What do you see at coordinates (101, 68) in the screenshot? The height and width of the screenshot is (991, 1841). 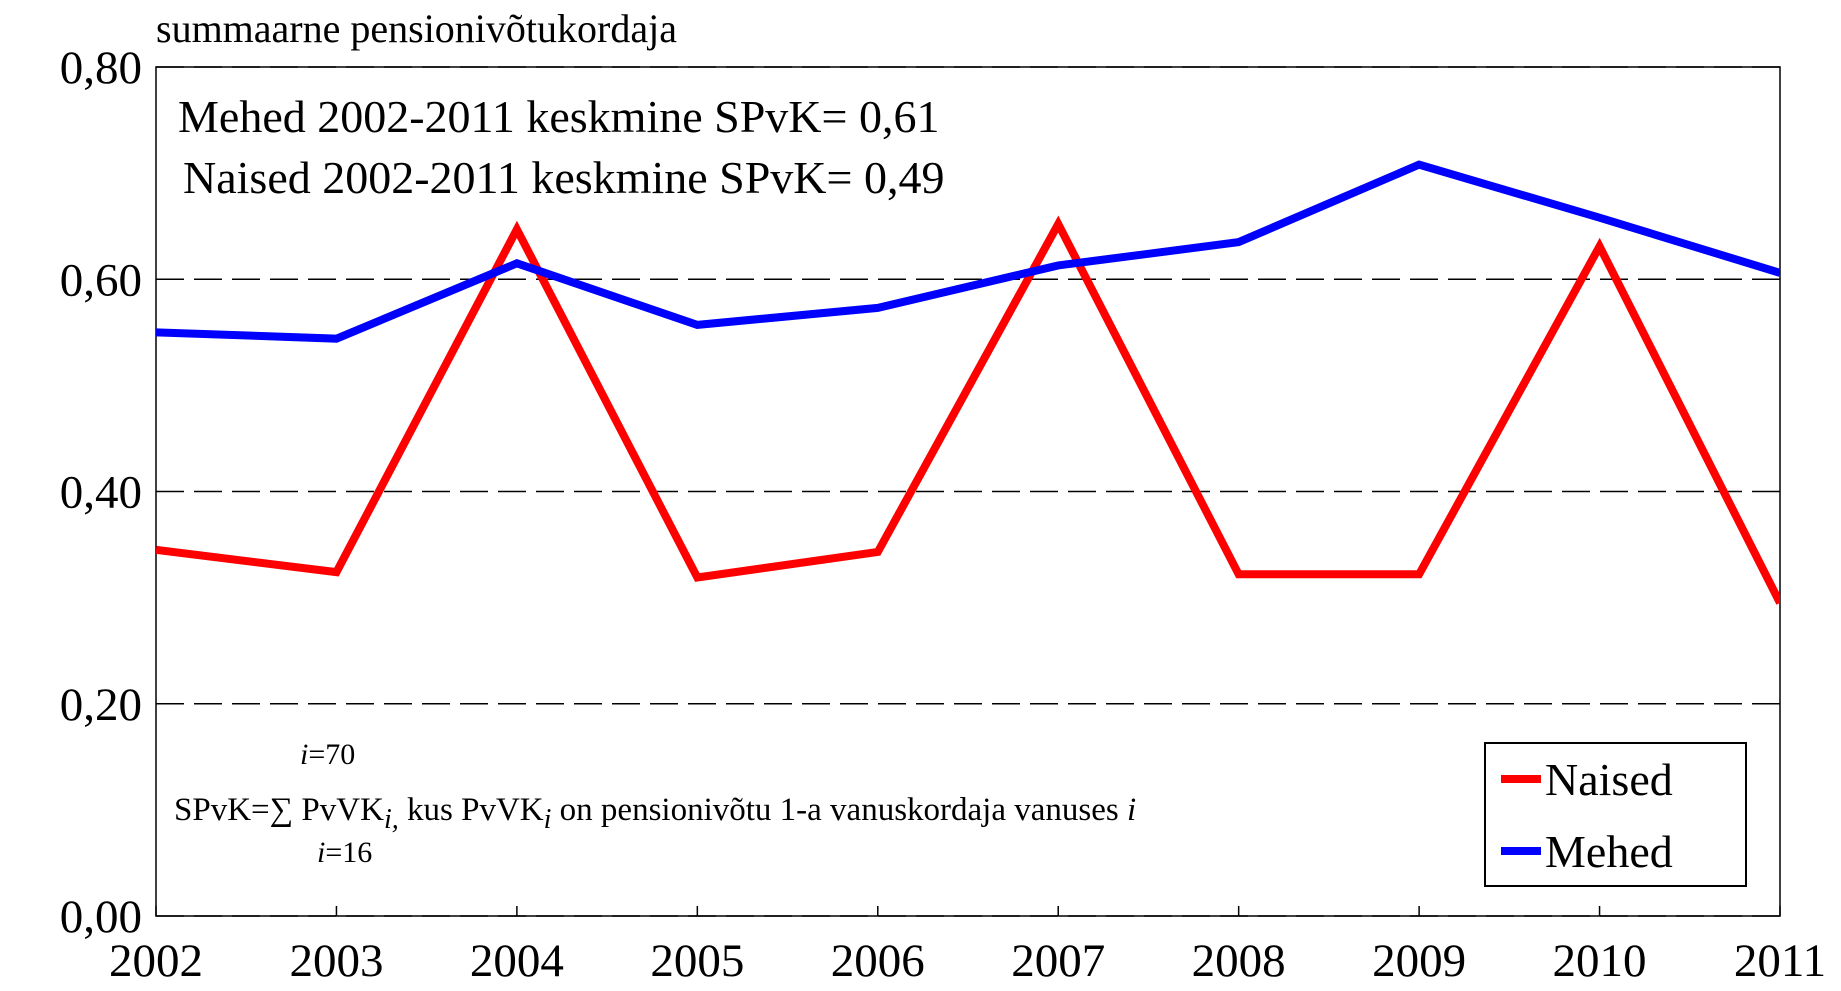 I see `y-tick-label: 0,80` at bounding box center [101, 68].